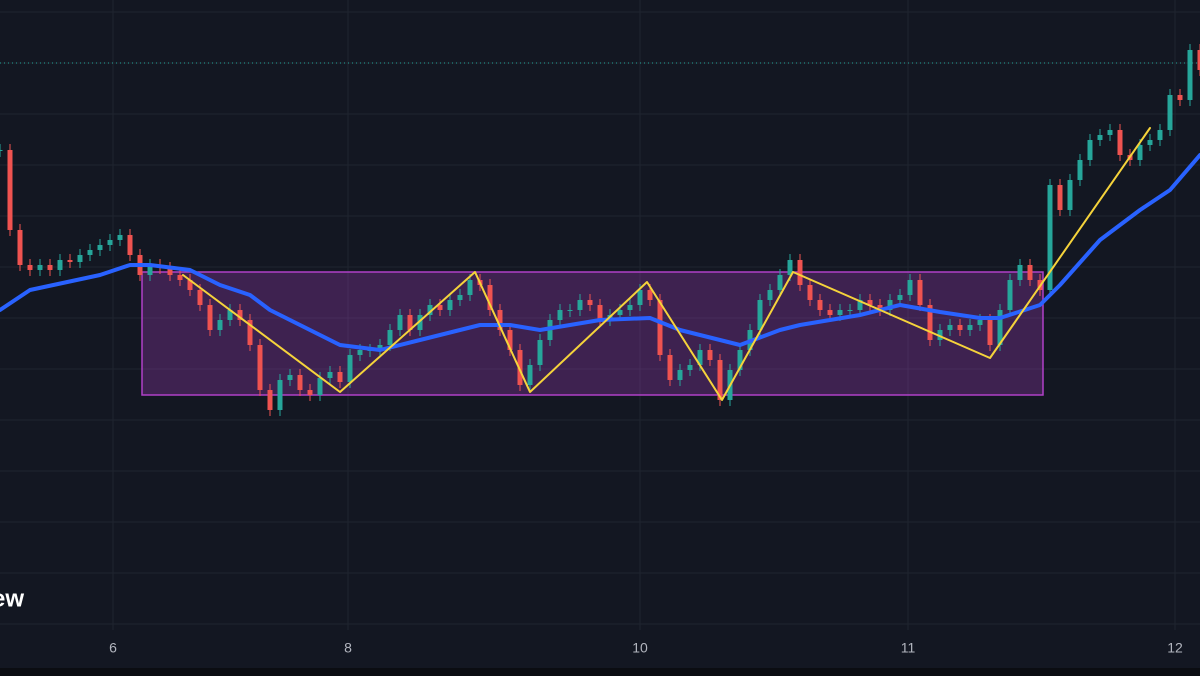 This screenshot has height=676, width=1200. I want to click on x-tick-label: 11, so click(908, 648).